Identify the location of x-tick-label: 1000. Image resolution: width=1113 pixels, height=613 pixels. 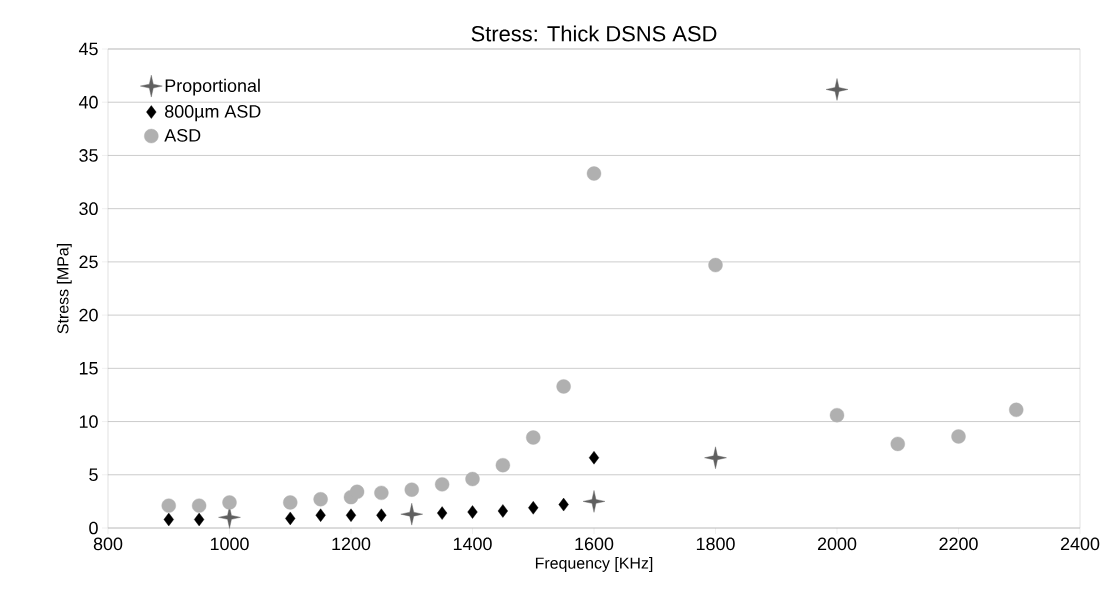
(229, 544).